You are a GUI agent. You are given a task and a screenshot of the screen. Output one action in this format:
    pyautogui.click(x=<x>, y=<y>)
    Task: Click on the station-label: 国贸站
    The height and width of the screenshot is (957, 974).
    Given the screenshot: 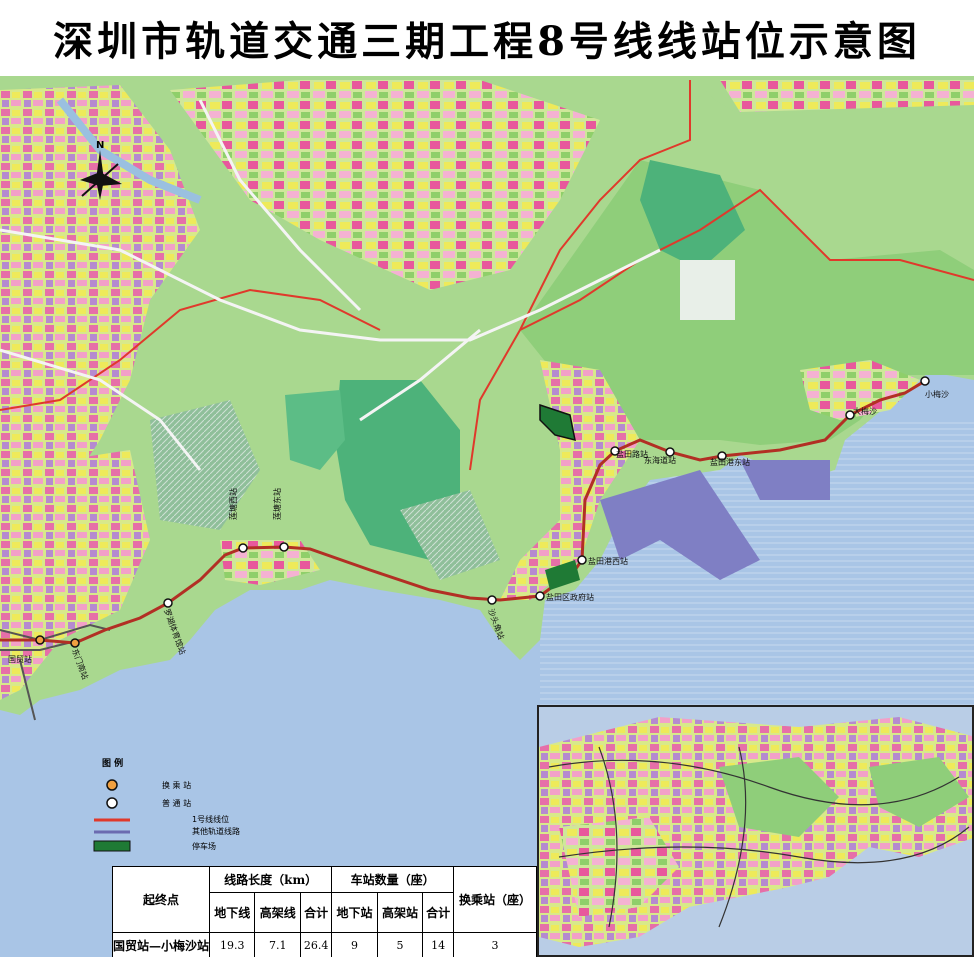 What is the action you would take?
    pyautogui.click(x=20, y=659)
    